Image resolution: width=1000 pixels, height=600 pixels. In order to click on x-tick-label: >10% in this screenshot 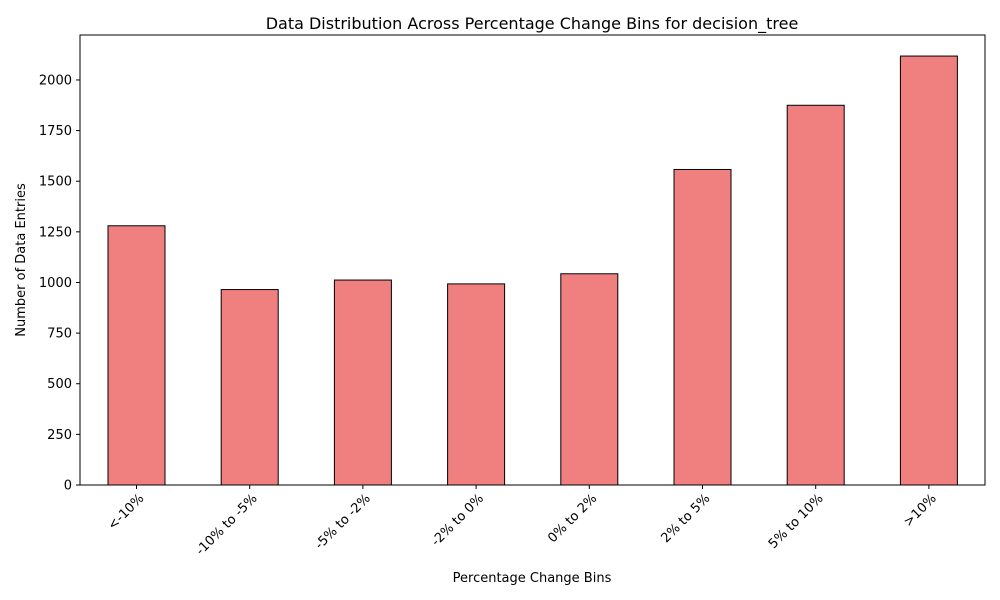, I will do `click(920, 510)`.